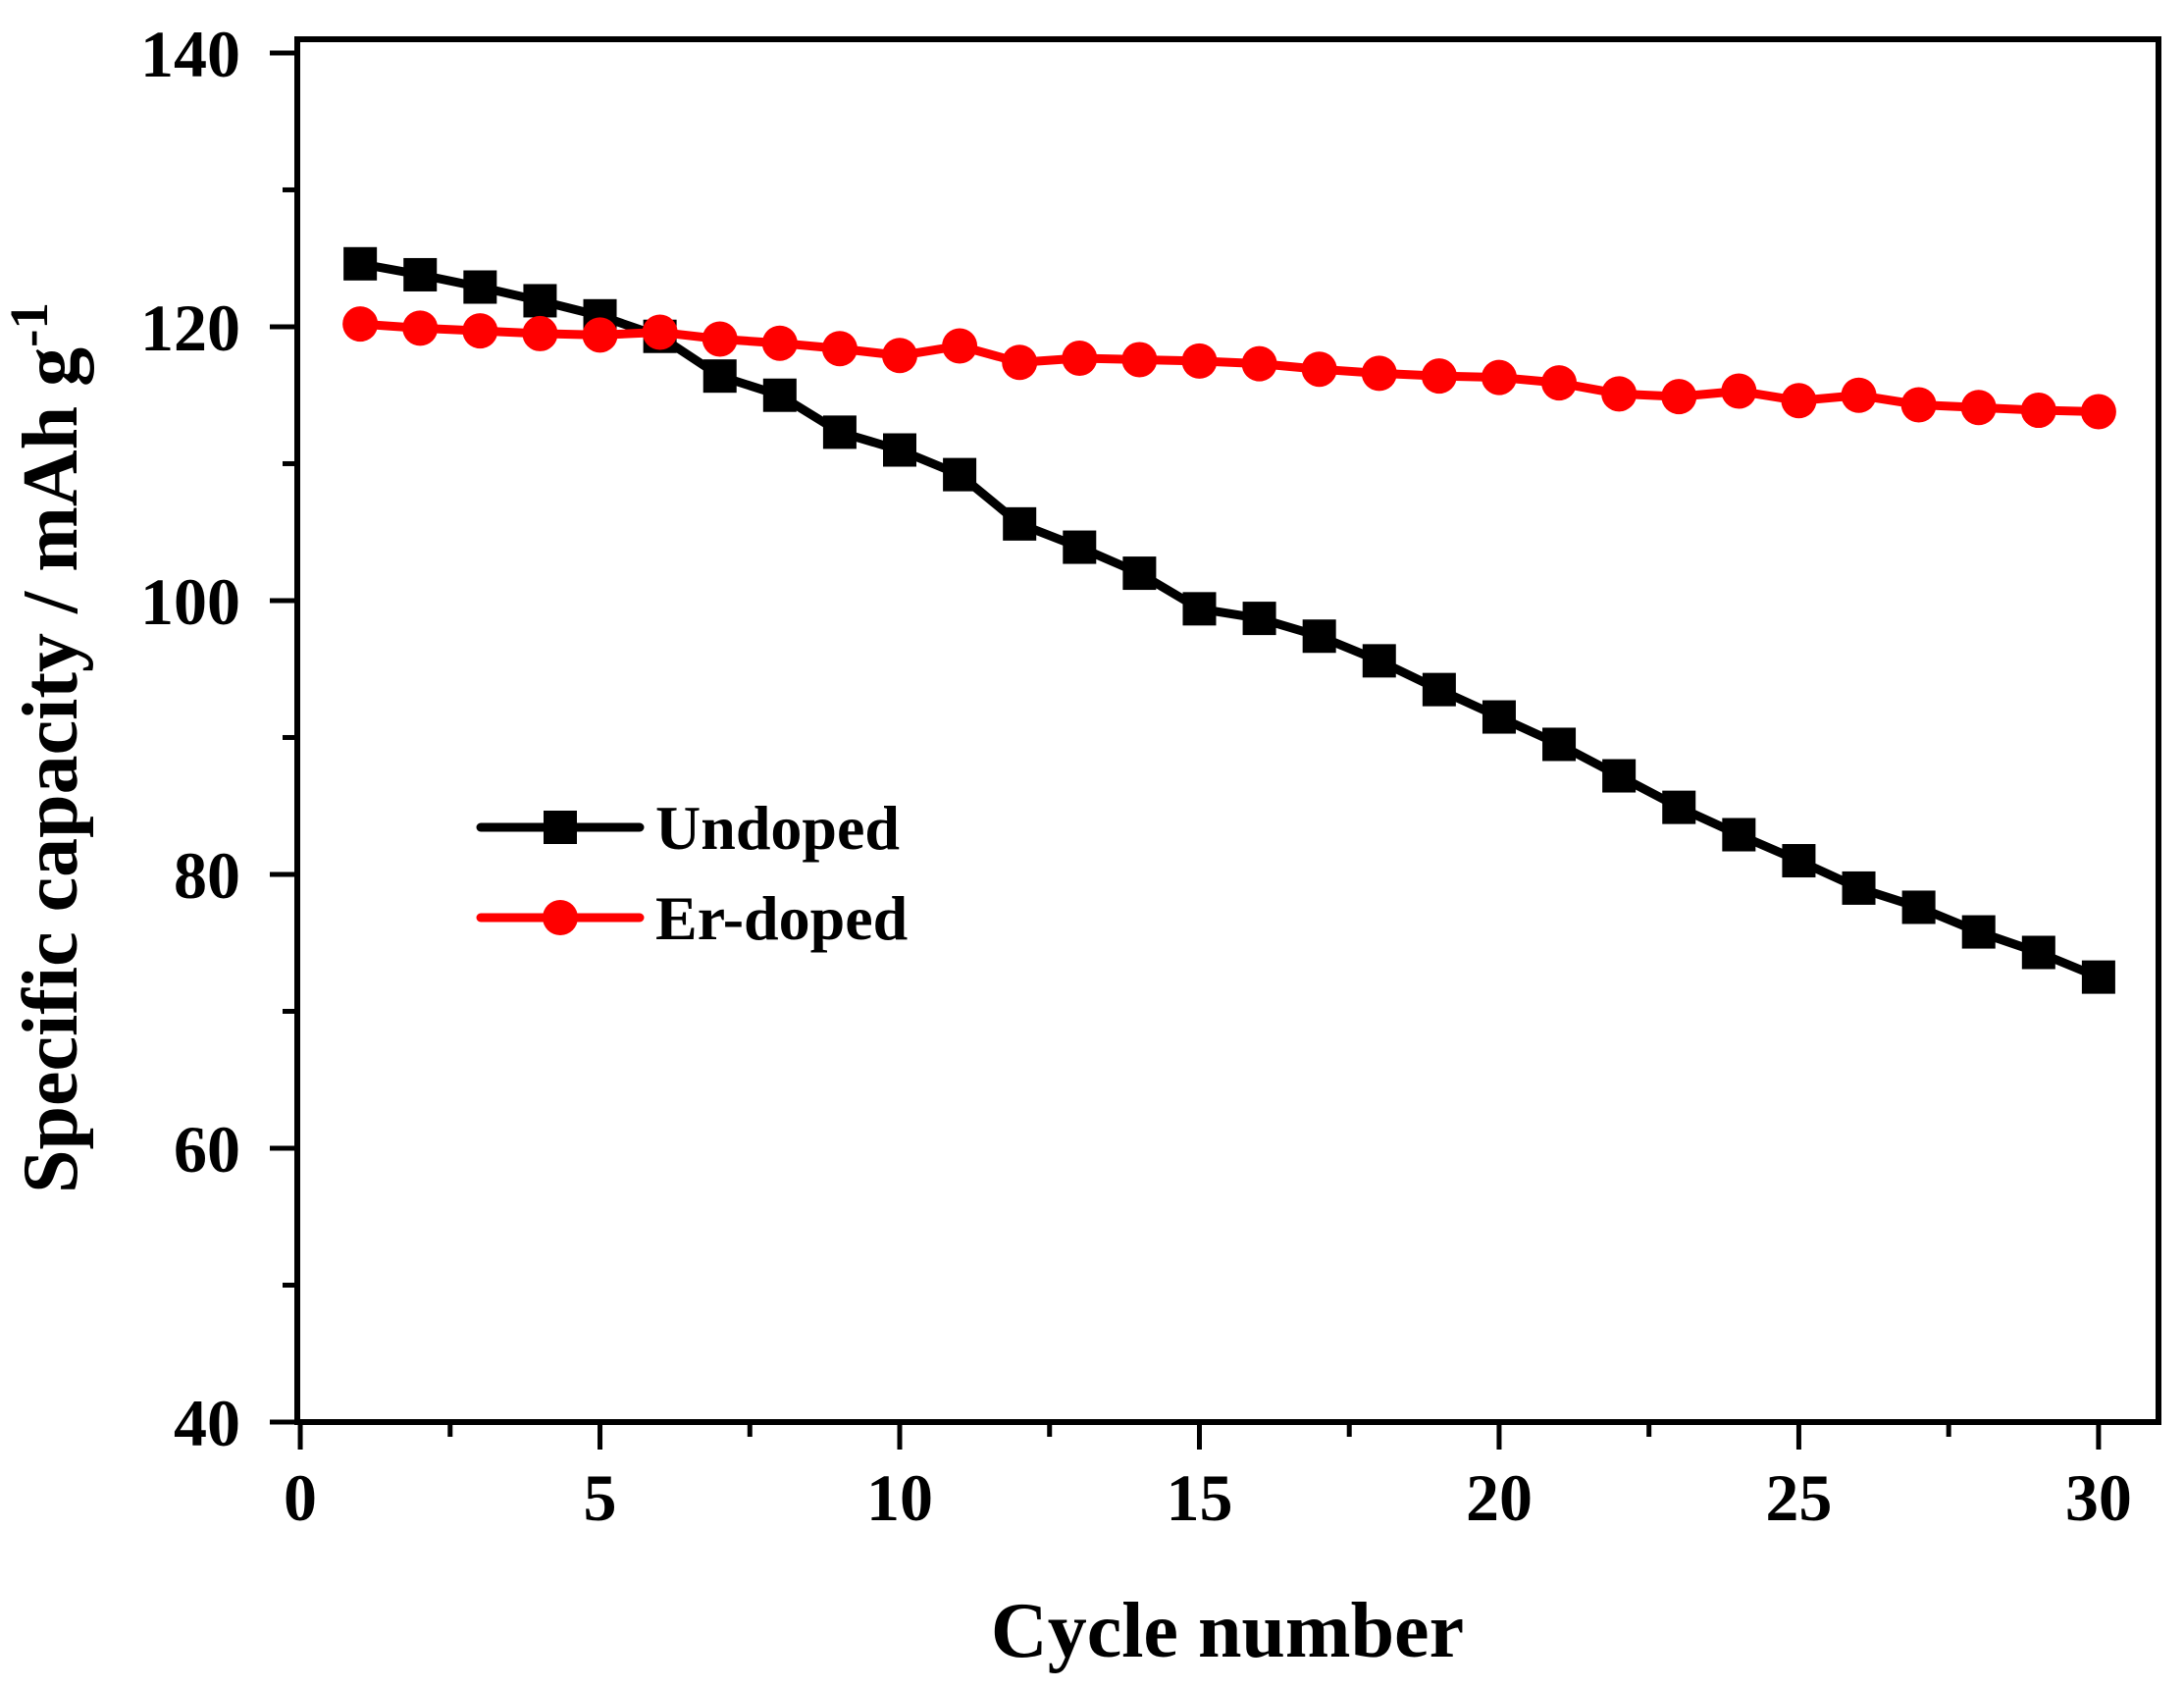 This screenshot has height=1689, width=2184. I want to click on x-tick-label-0: 0, so click(300, 1498).